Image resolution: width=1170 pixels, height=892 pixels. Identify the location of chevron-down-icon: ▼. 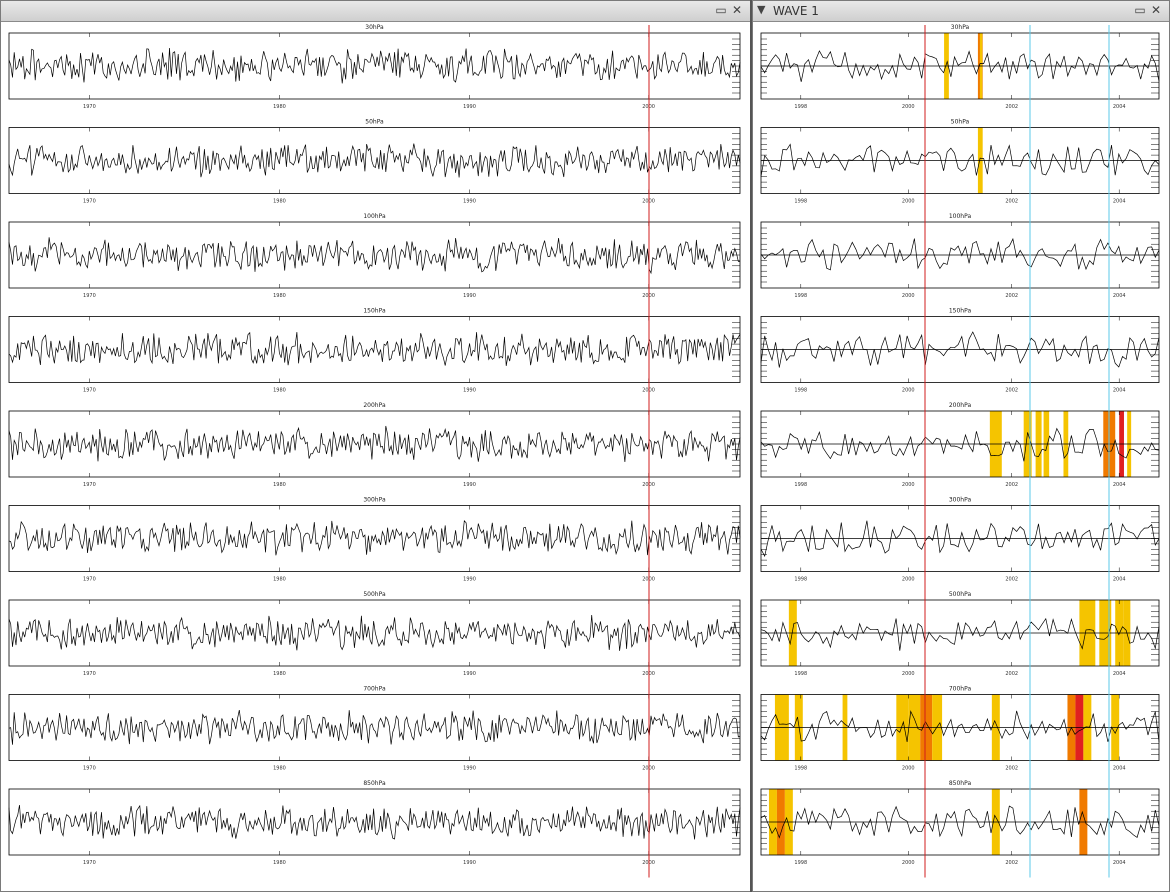
(761, 9).